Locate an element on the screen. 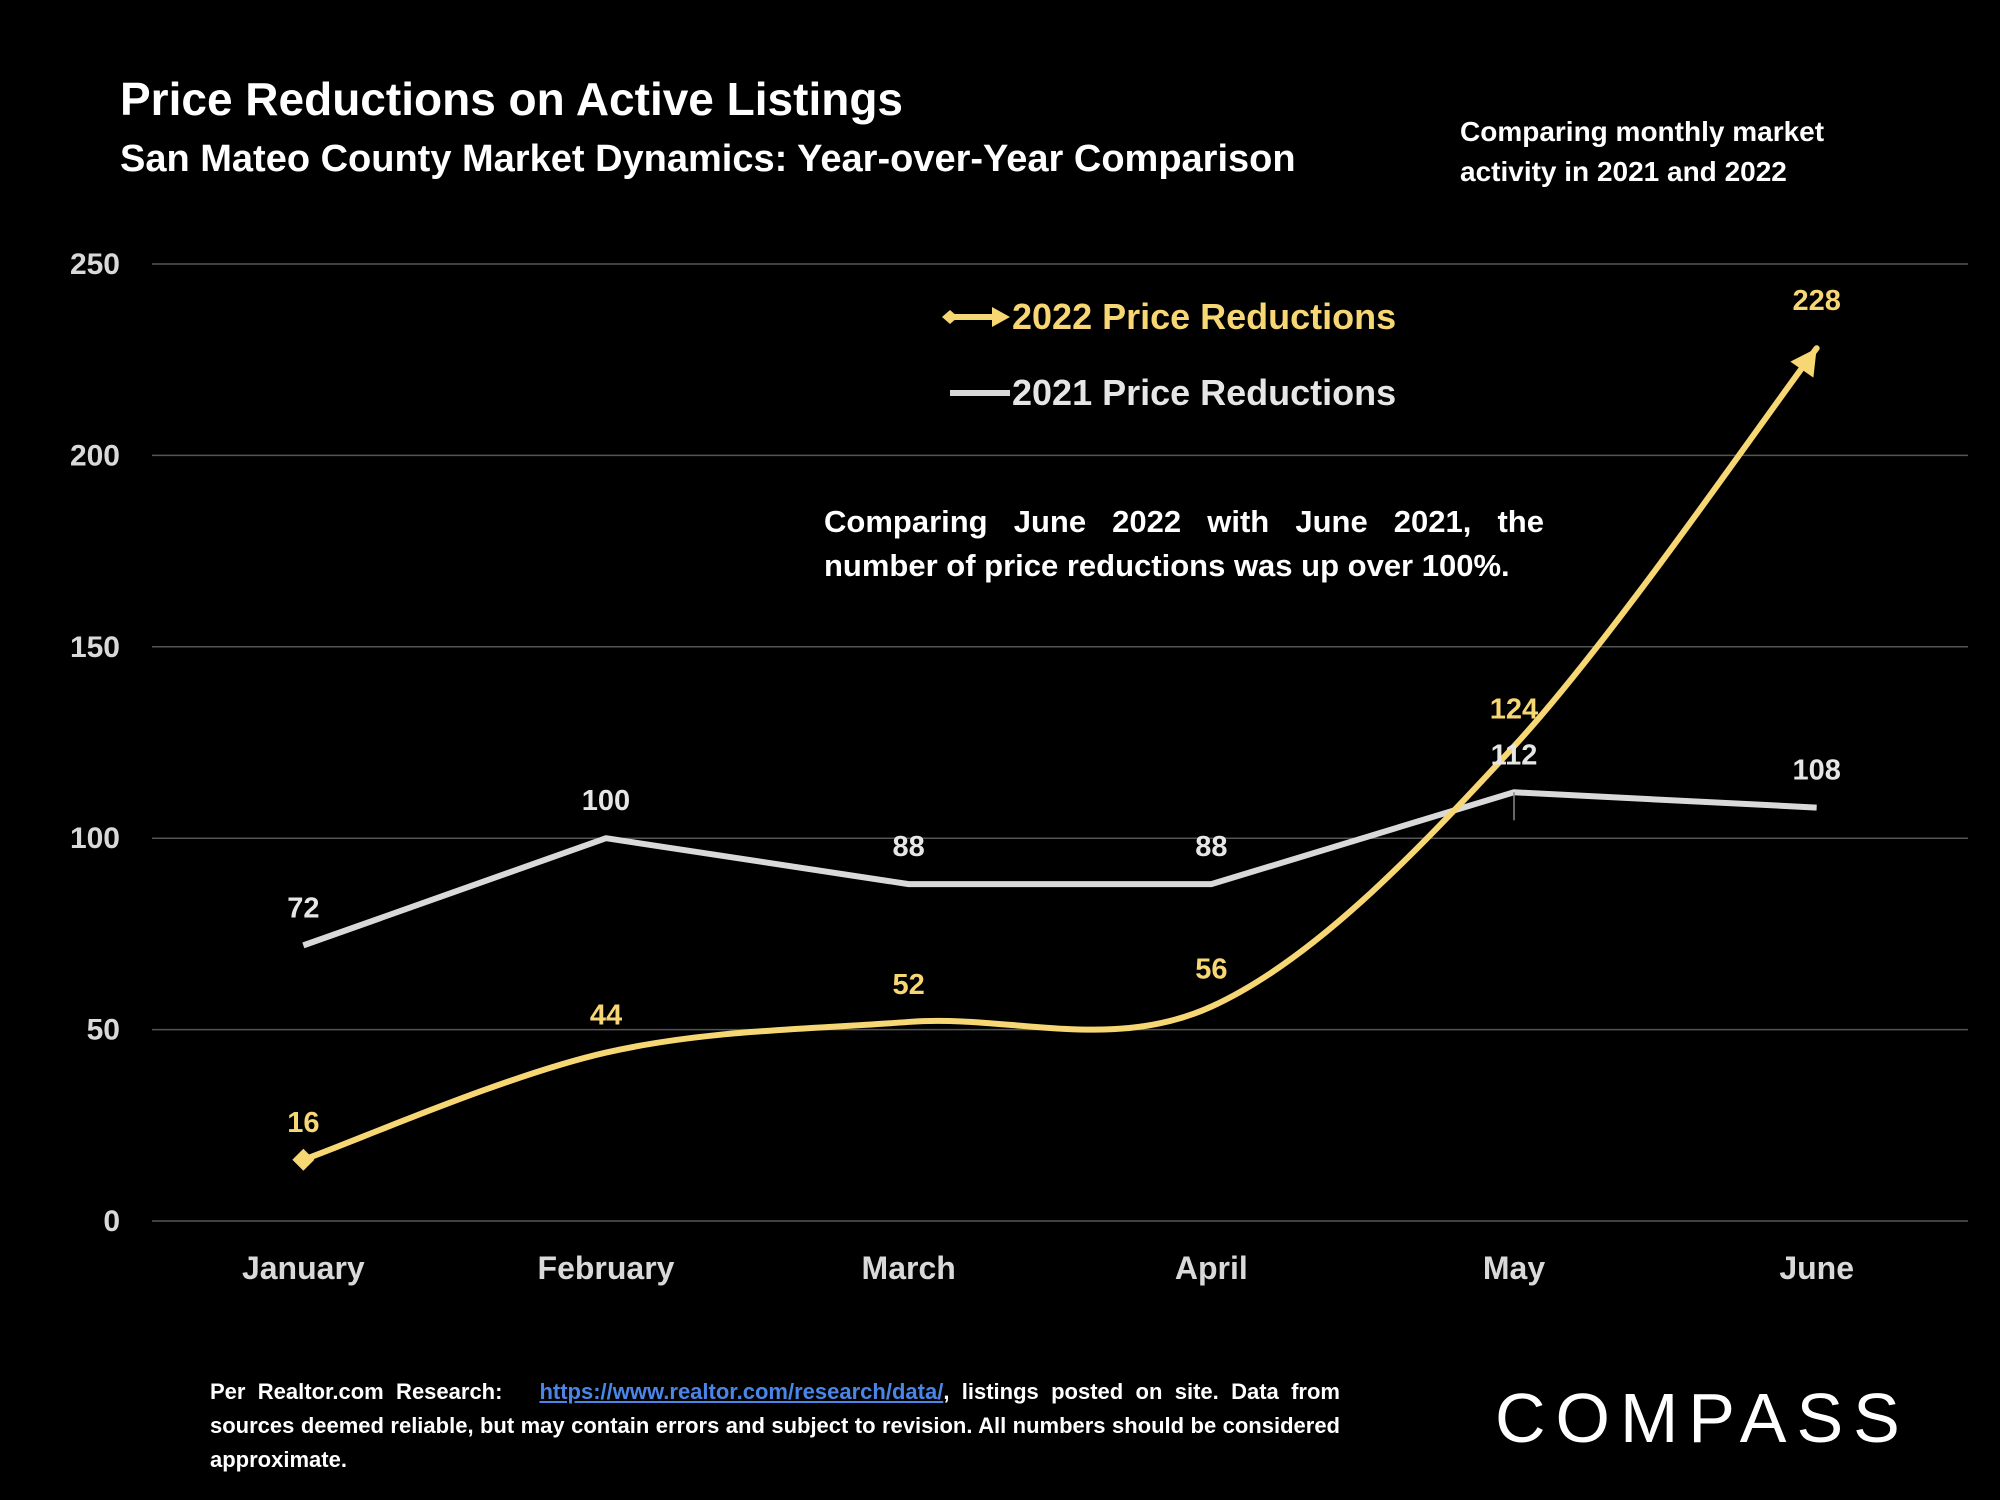 The image size is (2000, 1500). x-tick-label: June is located at coordinates (1816, 1268).